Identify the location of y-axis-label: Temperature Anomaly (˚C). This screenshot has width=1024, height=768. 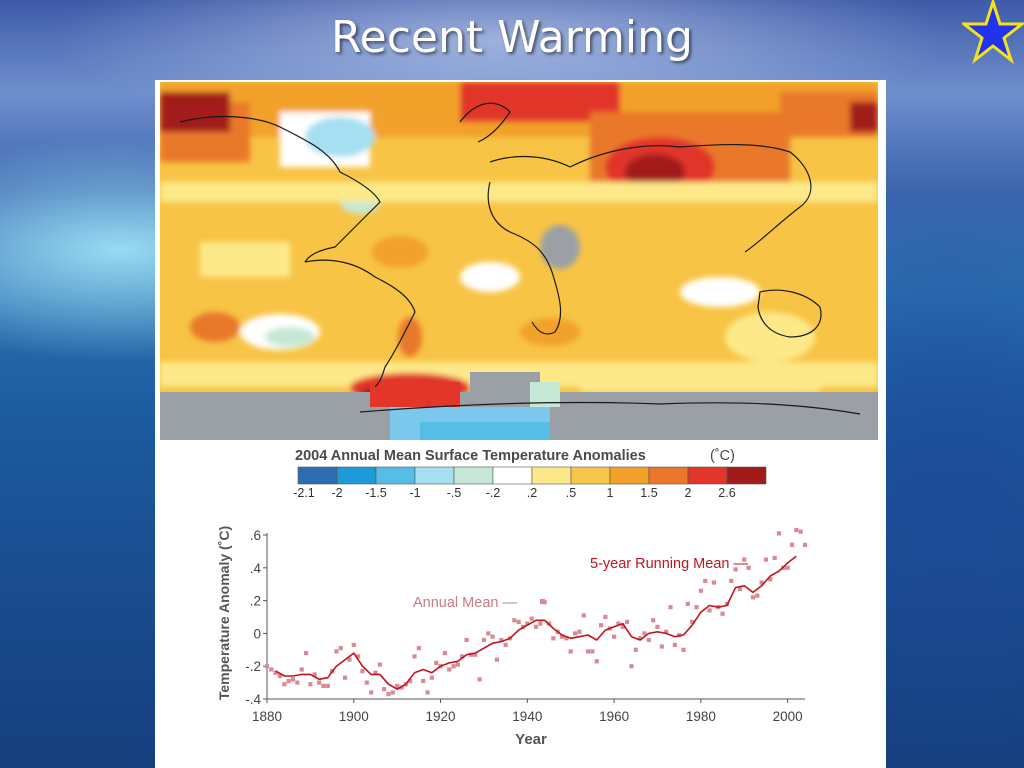
(224, 613).